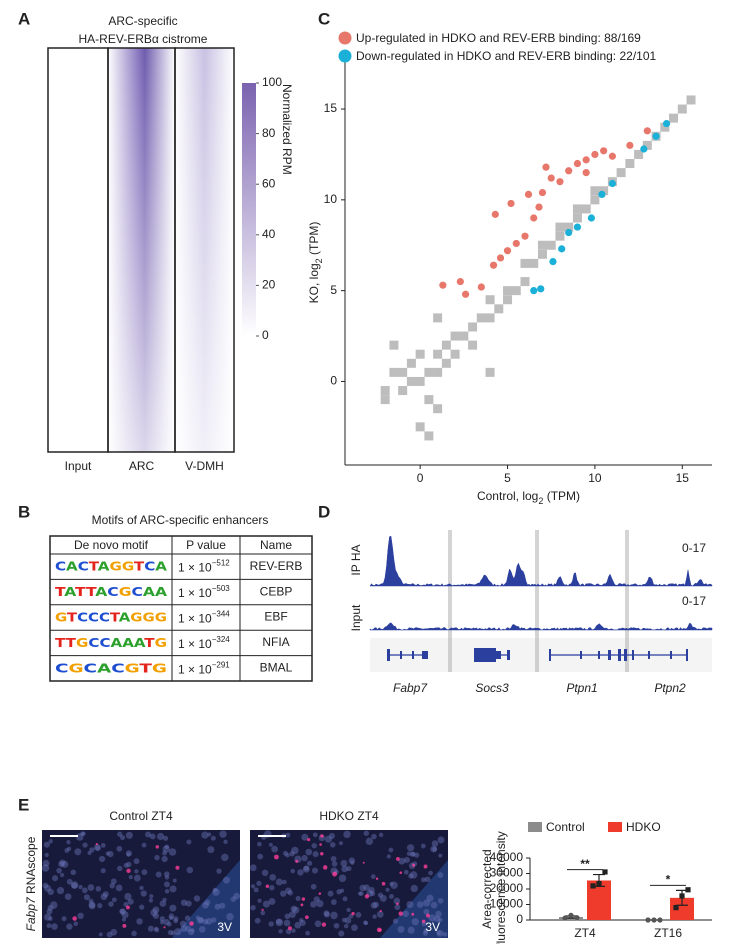 Image resolution: width=744 pixels, height=944 pixels. Describe the element at coordinates (224, 927) in the screenshot. I see `region-label: 3V` at that location.